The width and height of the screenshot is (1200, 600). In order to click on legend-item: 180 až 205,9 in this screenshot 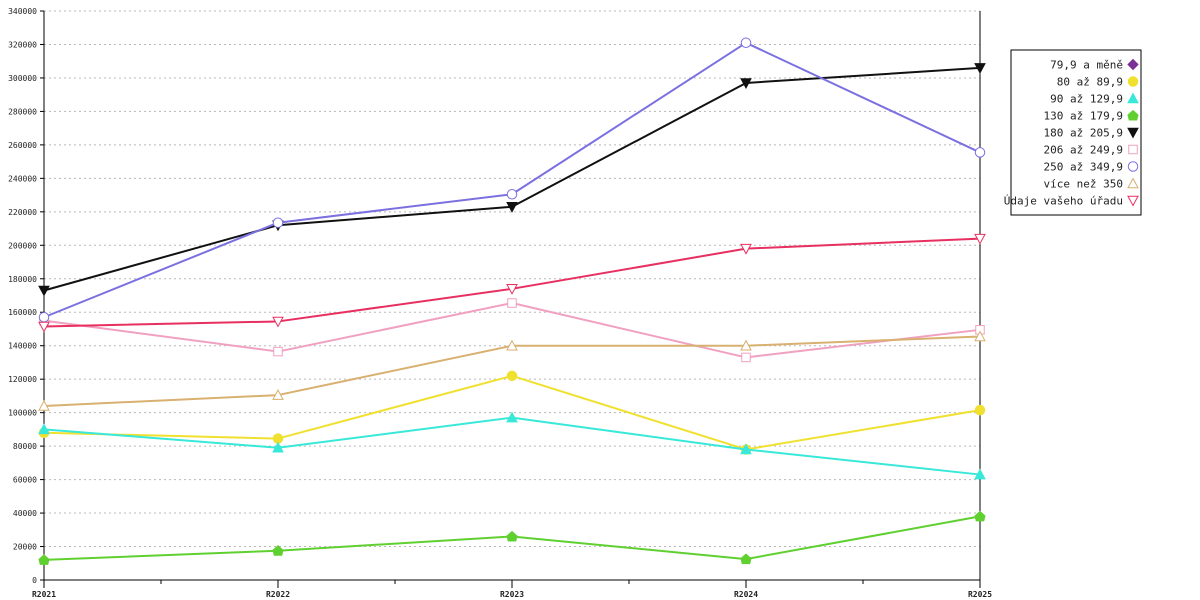, I will do `click(1091, 133)`.